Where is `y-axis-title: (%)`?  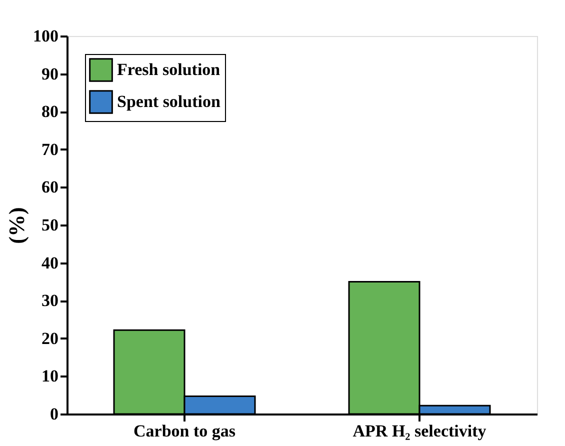 y-axis-title: (%) is located at coordinates (16, 225).